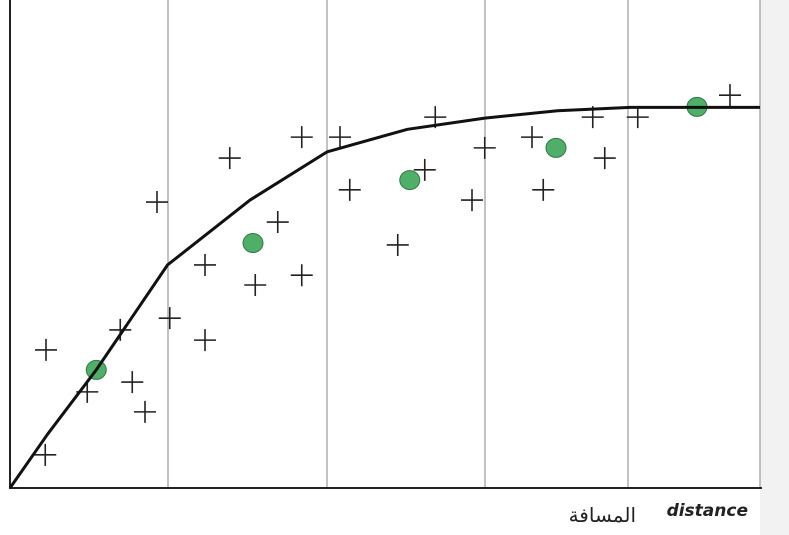 The image size is (789, 535). I want to click on x-axis-label-arabic: المسافة, so click(602, 515).